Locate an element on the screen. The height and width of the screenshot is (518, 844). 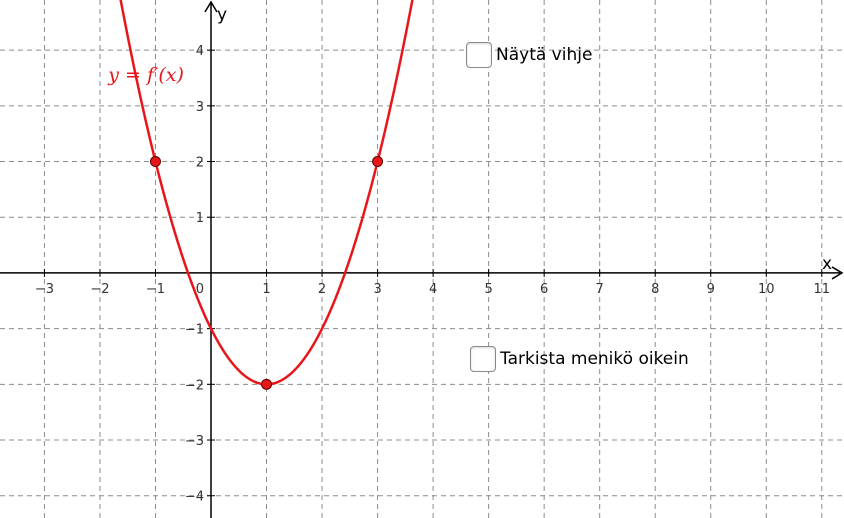
origin-label: 0 is located at coordinates (200, 289).